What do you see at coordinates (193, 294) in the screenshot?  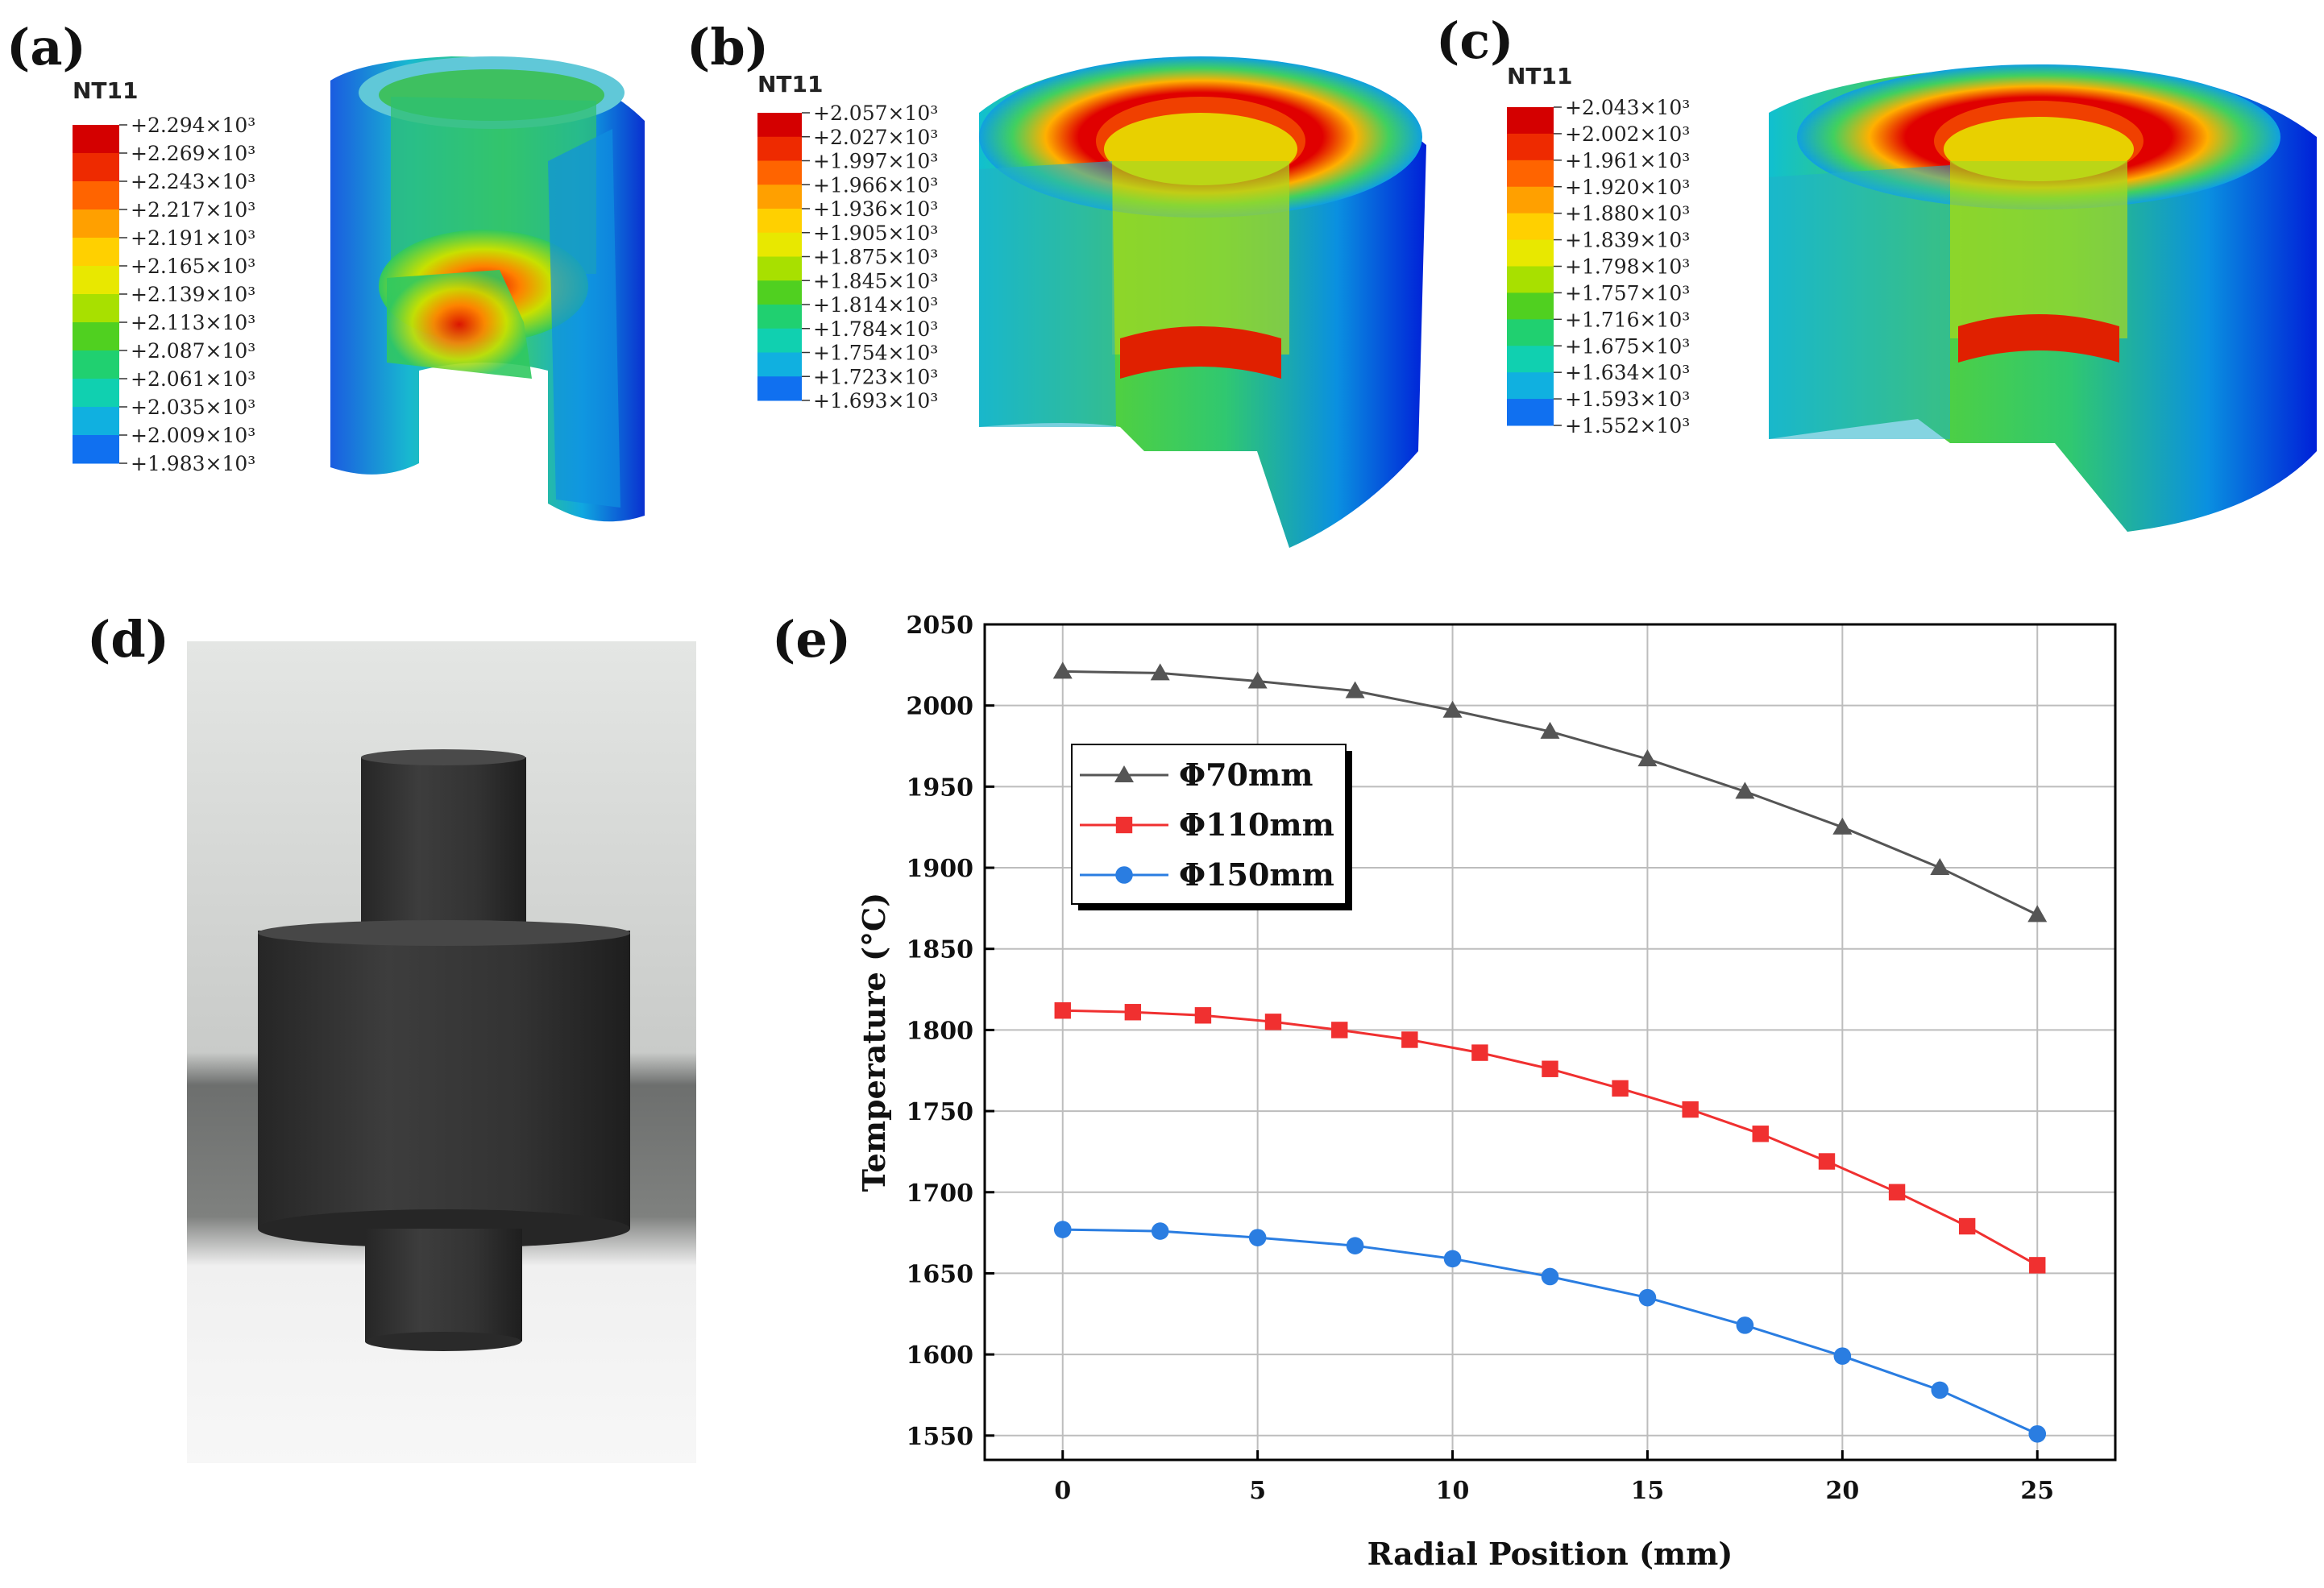 I see `contour-value: +2.139×10³` at bounding box center [193, 294].